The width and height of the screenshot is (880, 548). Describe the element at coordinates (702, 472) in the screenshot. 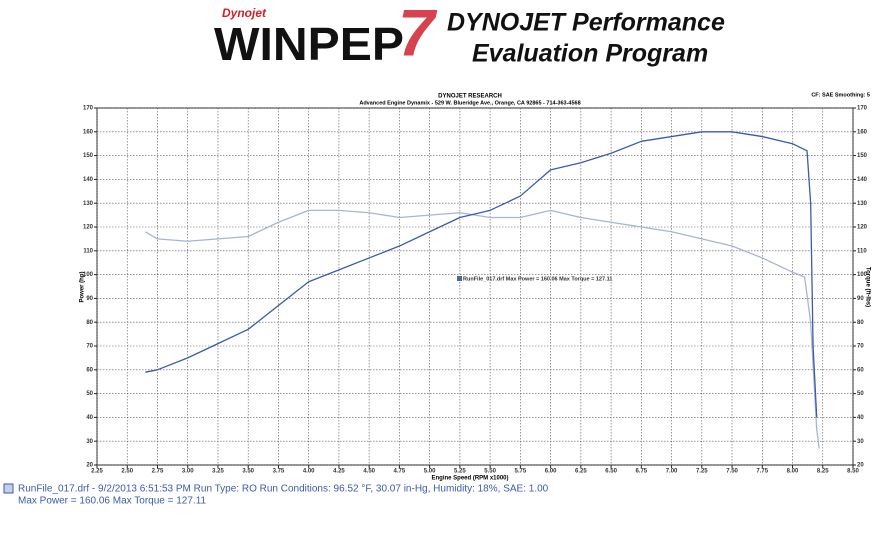

I see `x-tick-label: 7.25` at that location.